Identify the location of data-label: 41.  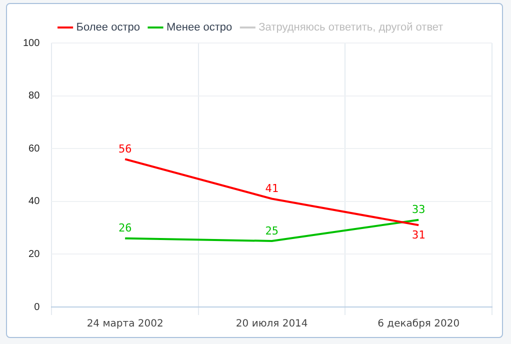
(271, 189).